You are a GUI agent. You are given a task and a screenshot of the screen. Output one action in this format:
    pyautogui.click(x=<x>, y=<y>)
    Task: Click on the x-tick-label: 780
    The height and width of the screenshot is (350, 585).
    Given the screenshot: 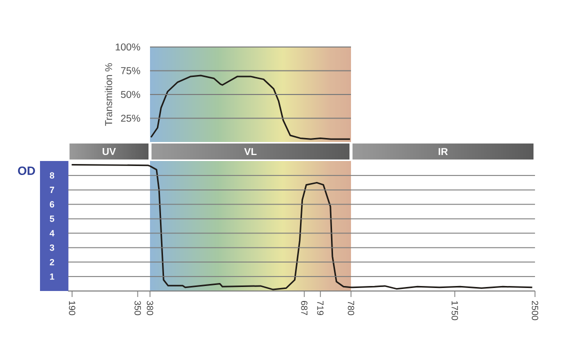 What is the action you would take?
    pyautogui.click(x=351, y=308)
    